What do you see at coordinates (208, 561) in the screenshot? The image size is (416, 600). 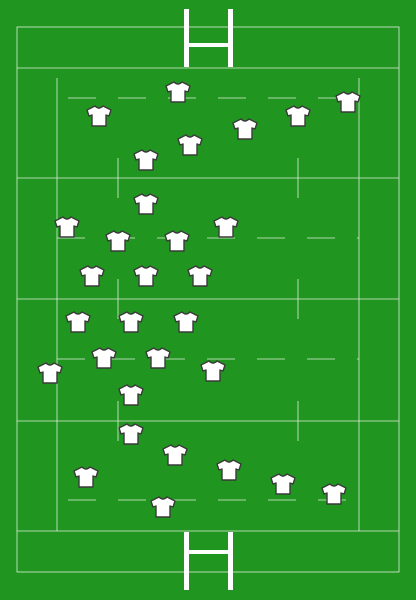 I see `goalposts-bottom` at bounding box center [208, 561].